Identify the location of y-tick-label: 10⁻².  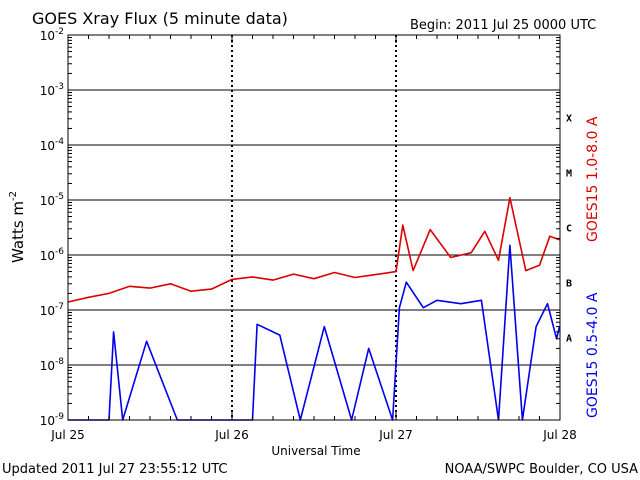
(52, 35).